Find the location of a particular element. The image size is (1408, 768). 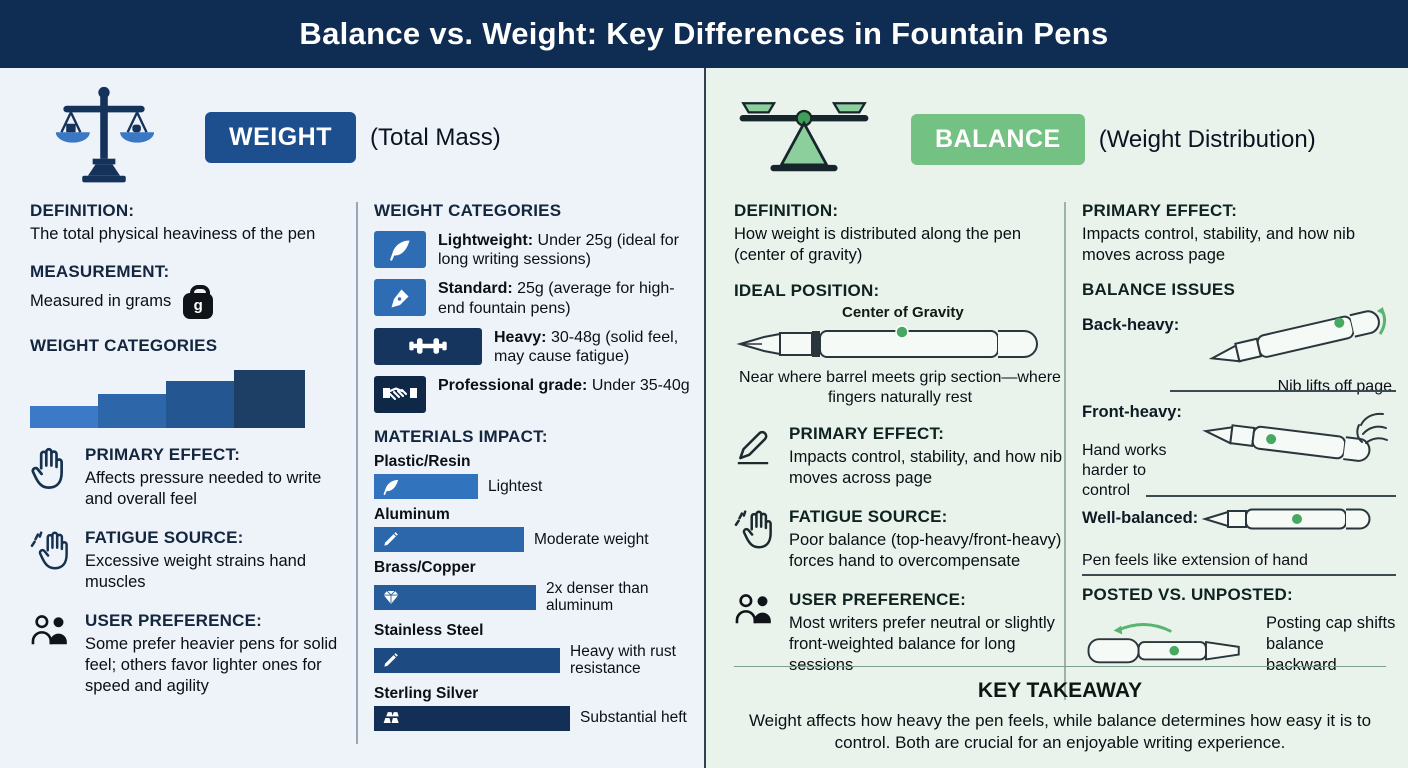

issue-label: Well-balanced: is located at coordinates (1140, 517).